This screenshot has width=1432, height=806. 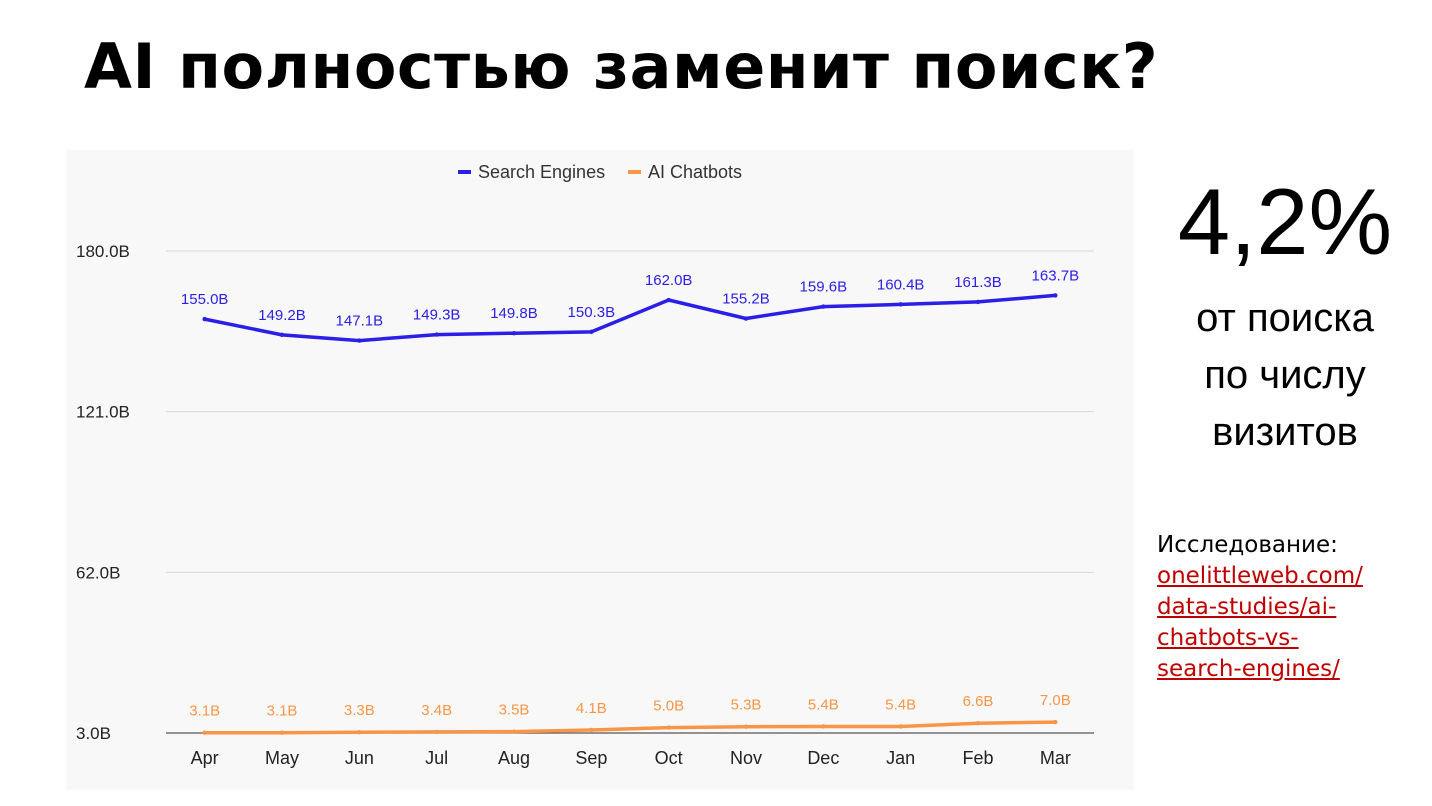 What do you see at coordinates (514, 313) in the screenshot?
I see `data-label: 149.8B` at bounding box center [514, 313].